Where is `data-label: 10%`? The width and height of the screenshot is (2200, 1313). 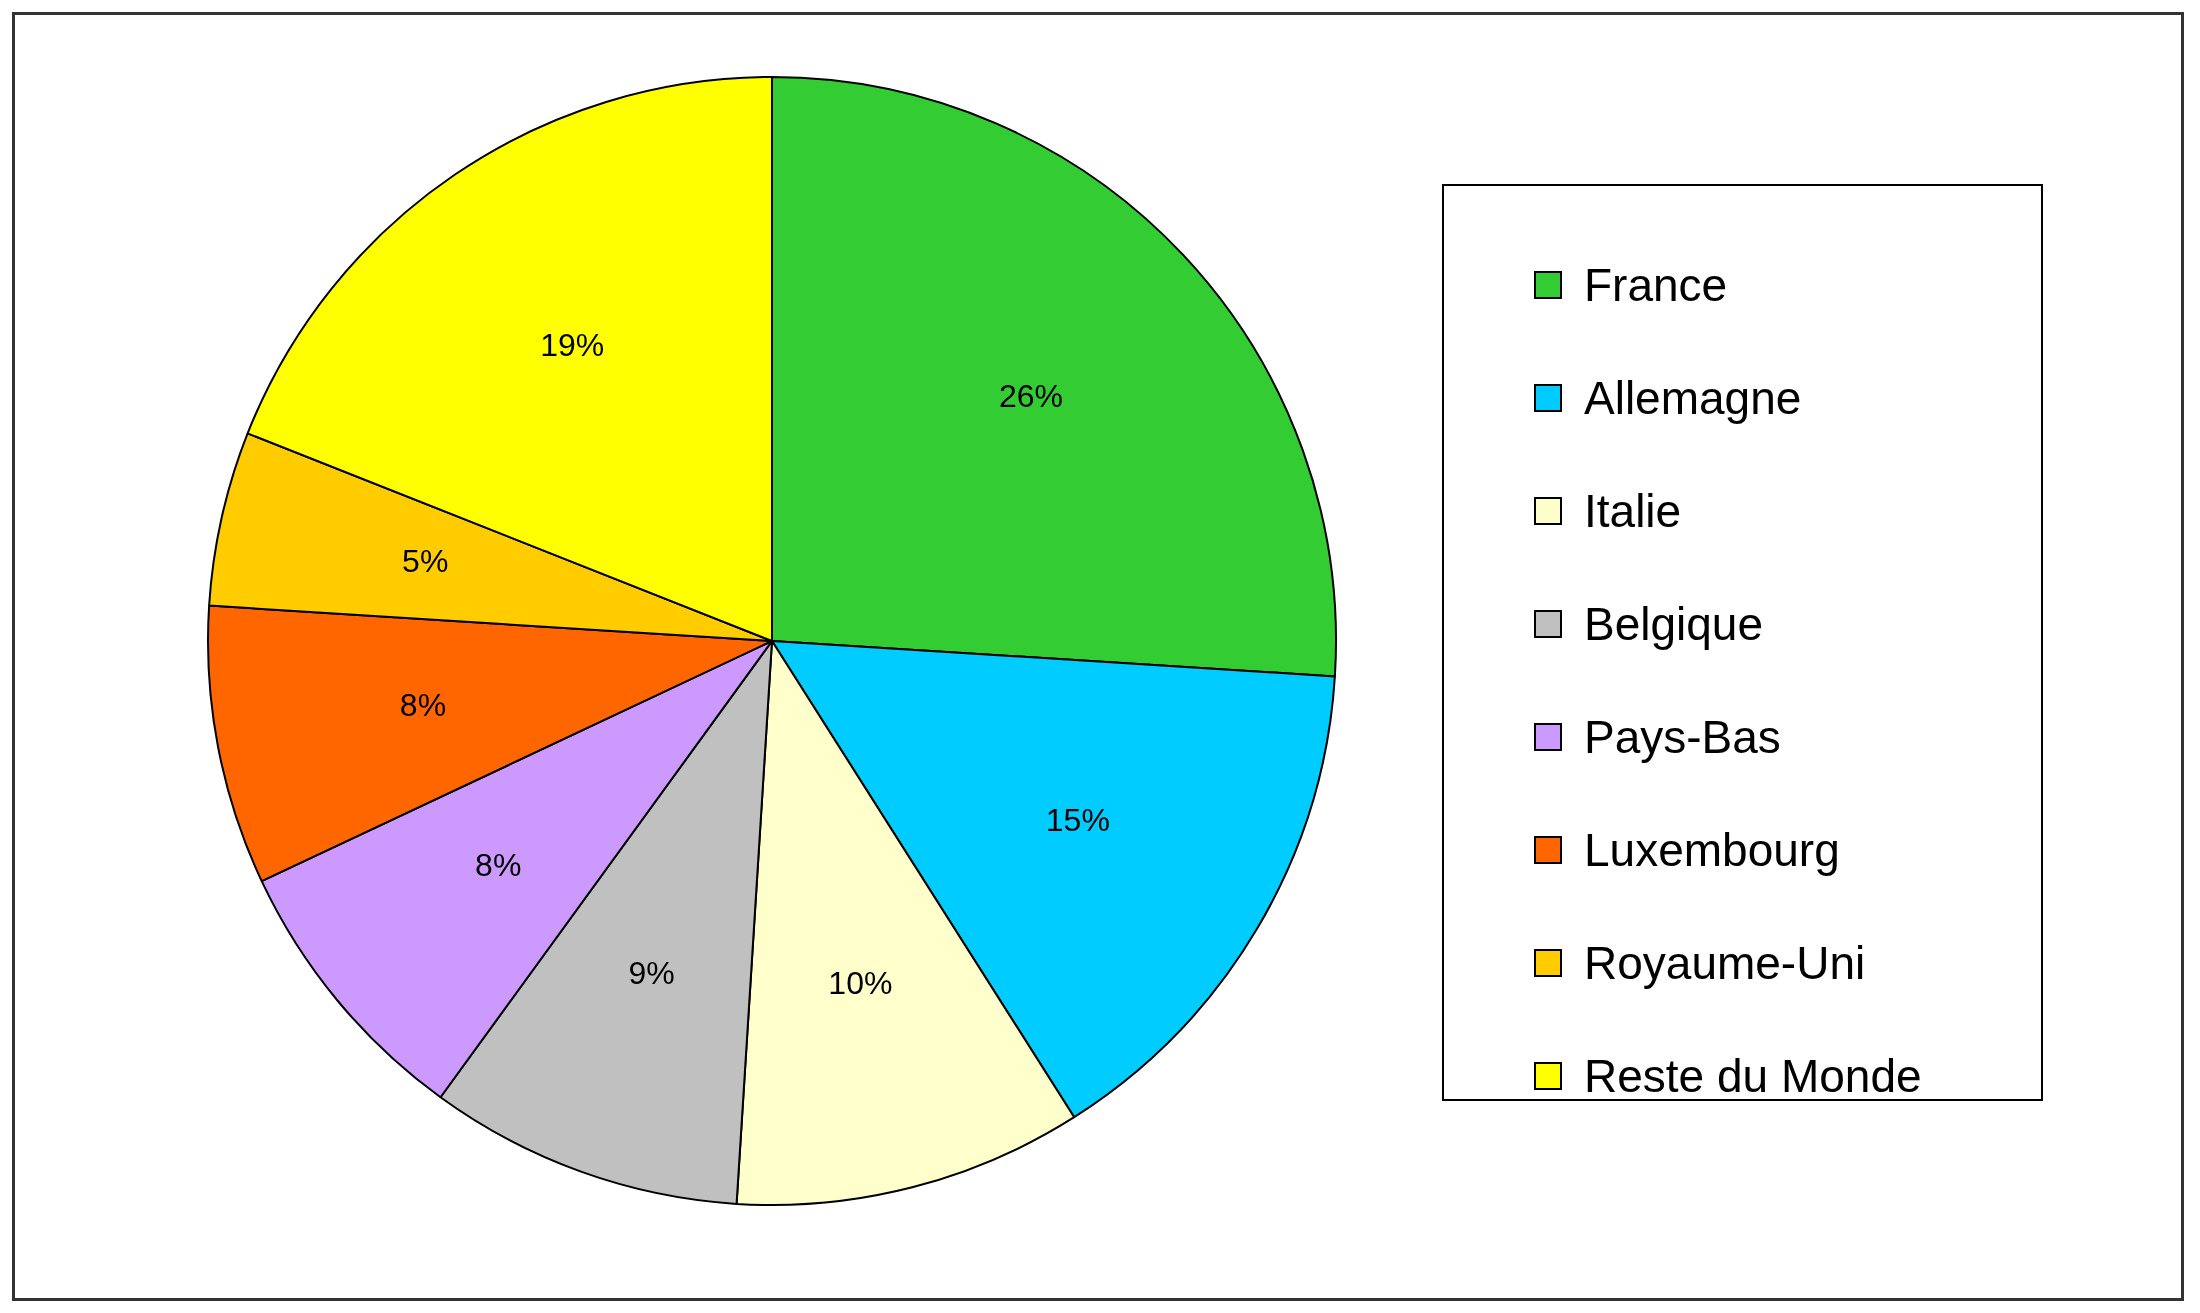 data-label: 10% is located at coordinates (860, 982).